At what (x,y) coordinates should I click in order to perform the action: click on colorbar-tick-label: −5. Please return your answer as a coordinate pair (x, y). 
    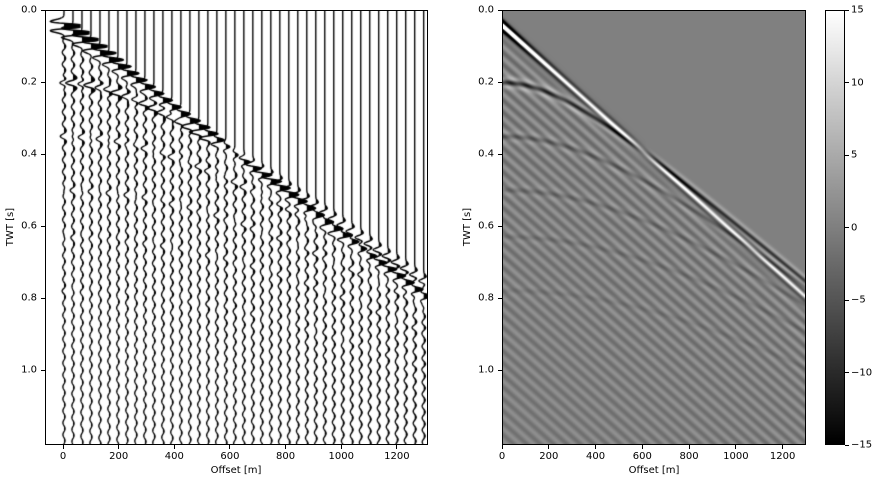
    Looking at the image, I should click on (858, 300).